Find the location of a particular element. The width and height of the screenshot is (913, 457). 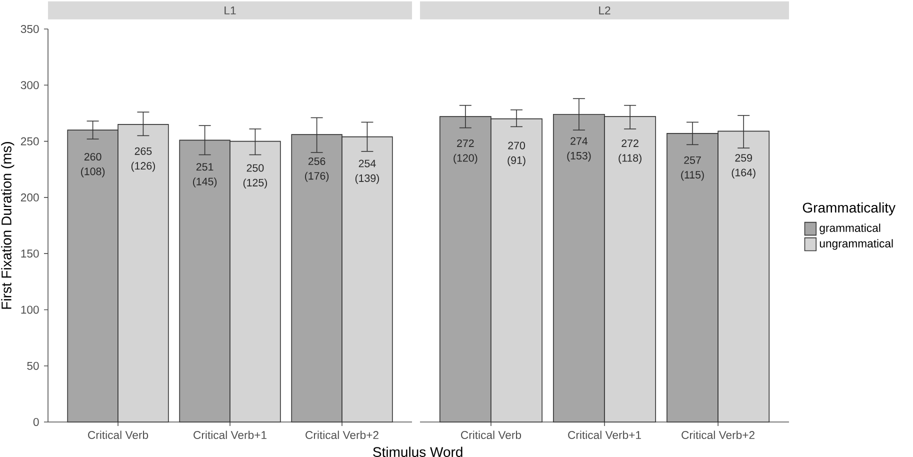

x-axis-title: Stimulus Word is located at coordinates (417, 451).